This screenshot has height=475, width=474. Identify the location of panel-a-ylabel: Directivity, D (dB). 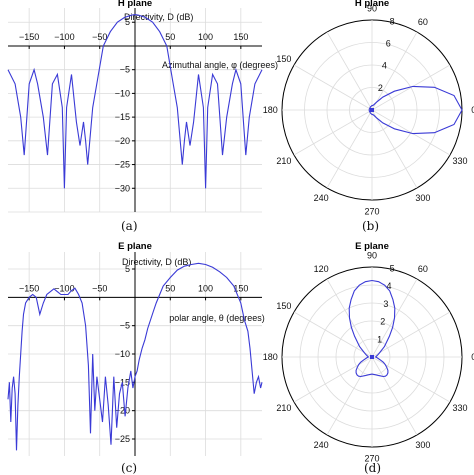
(158, 17).